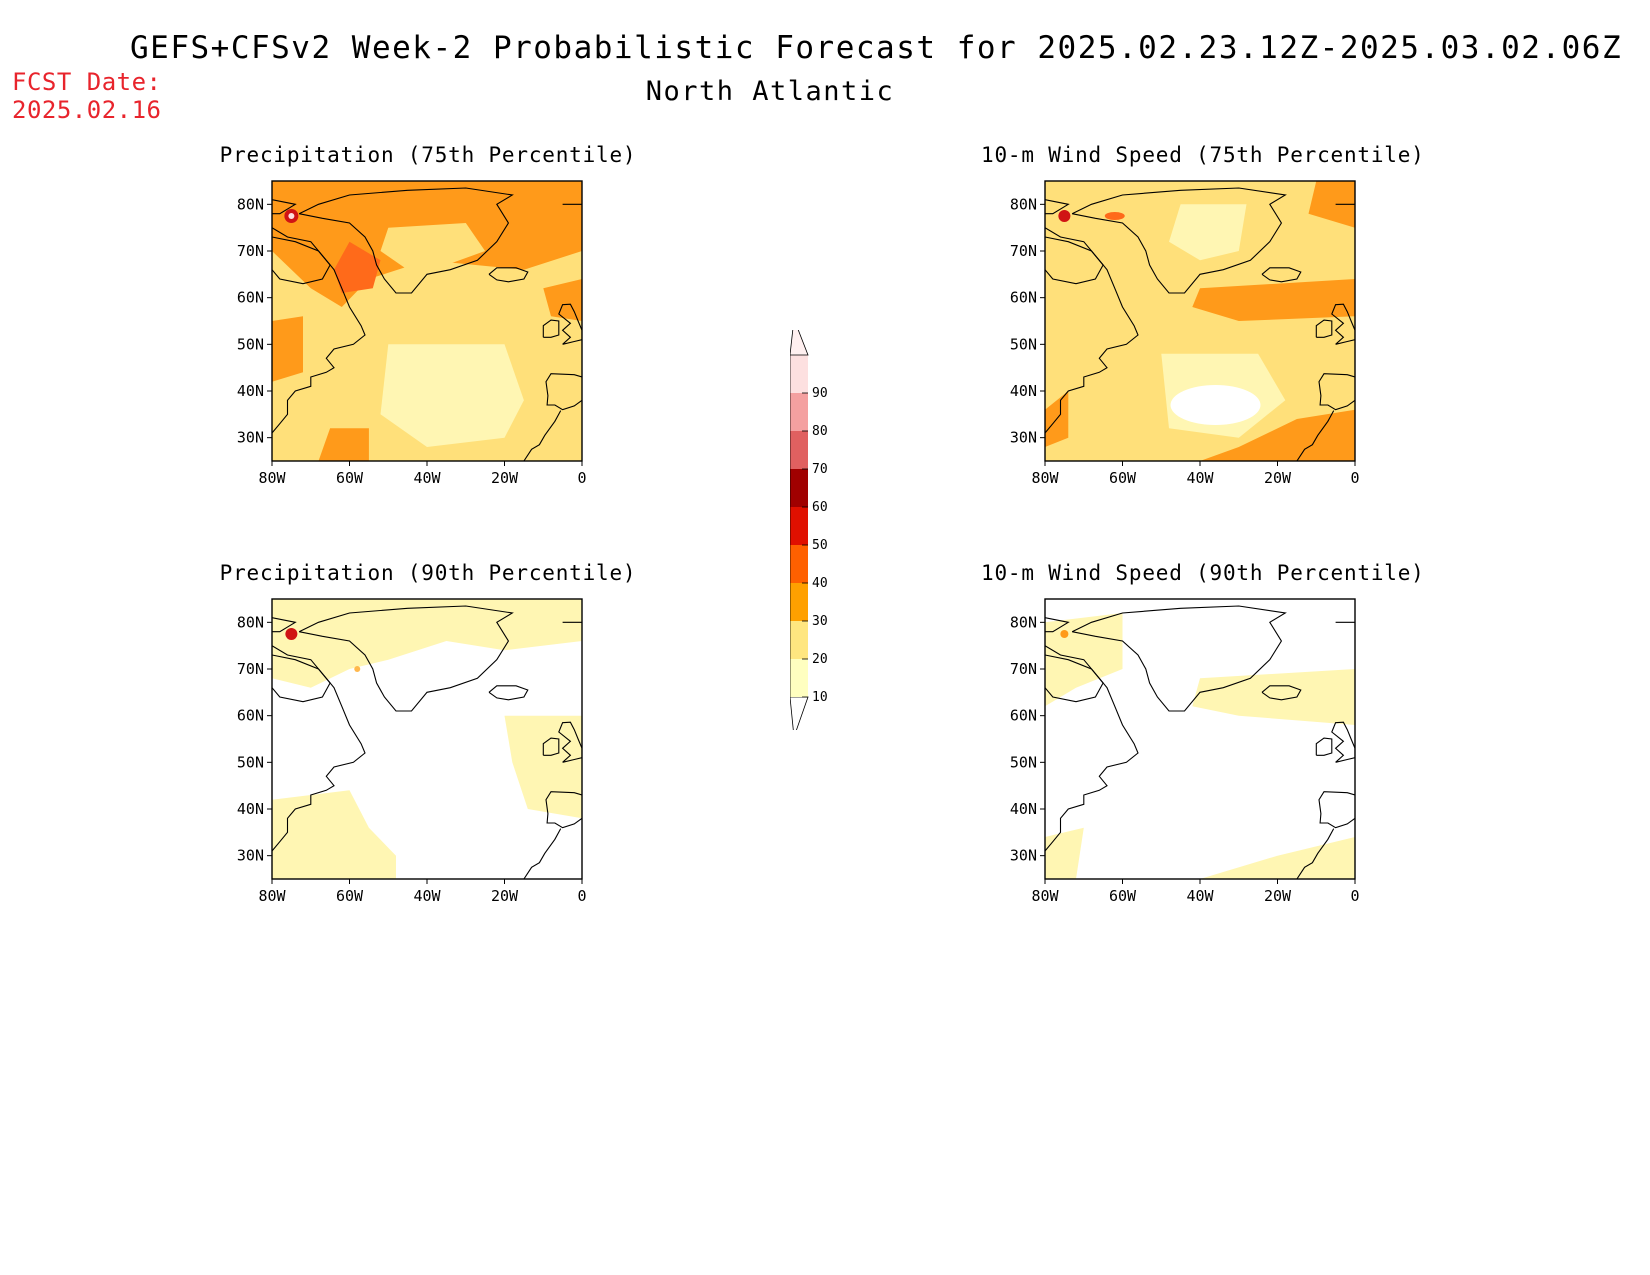  Describe the element at coordinates (820, 621) in the screenshot. I see `colorbar-label: 30` at that location.